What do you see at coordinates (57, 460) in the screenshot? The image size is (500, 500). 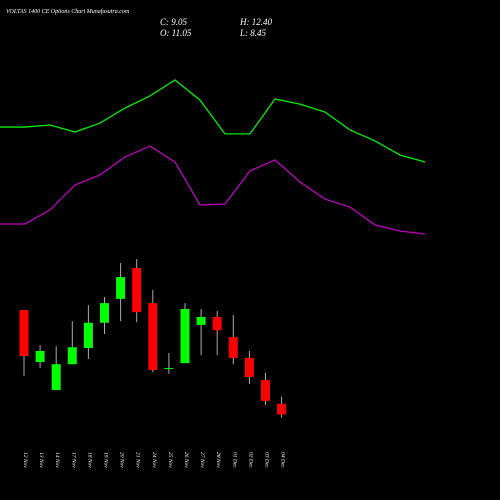 I see `x-tick-label: 14 Nov` at bounding box center [57, 460].